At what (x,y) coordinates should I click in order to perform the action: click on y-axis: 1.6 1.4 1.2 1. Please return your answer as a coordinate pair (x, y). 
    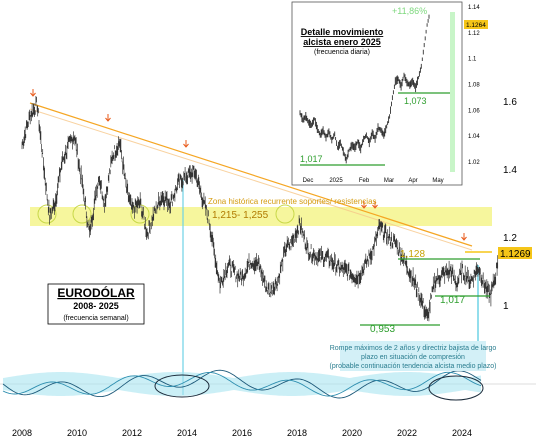
    Looking at the image, I should click on (510, 204).